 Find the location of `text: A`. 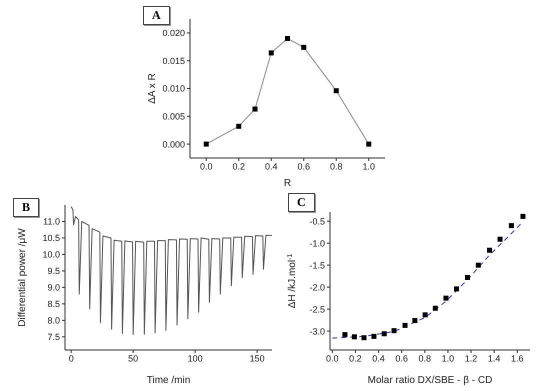

text: A is located at coordinates (156, 15).